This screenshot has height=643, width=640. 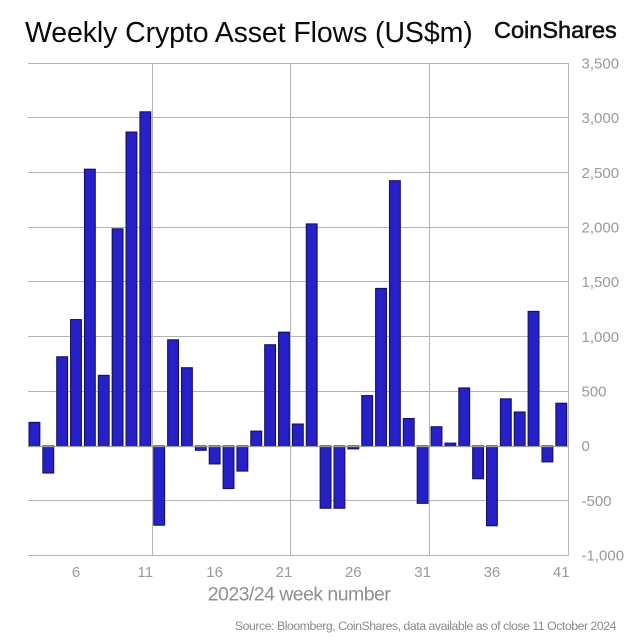 I want to click on svg-text: 2023/24 week number, so click(x=300, y=595).